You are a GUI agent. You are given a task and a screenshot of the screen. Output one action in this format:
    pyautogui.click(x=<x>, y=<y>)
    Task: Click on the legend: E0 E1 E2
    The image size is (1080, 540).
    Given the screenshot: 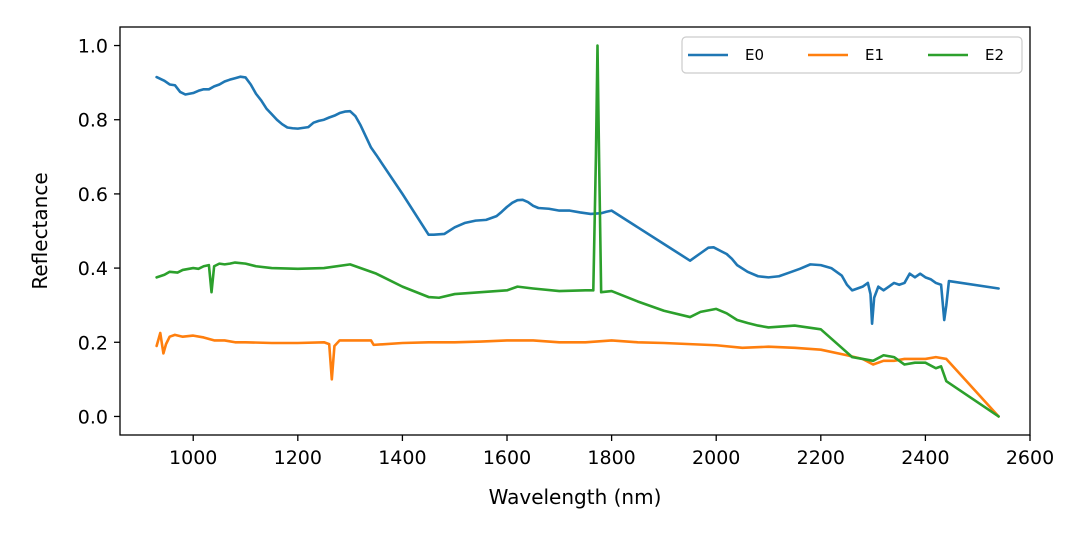 What is the action you would take?
    pyautogui.click(x=852, y=55)
    